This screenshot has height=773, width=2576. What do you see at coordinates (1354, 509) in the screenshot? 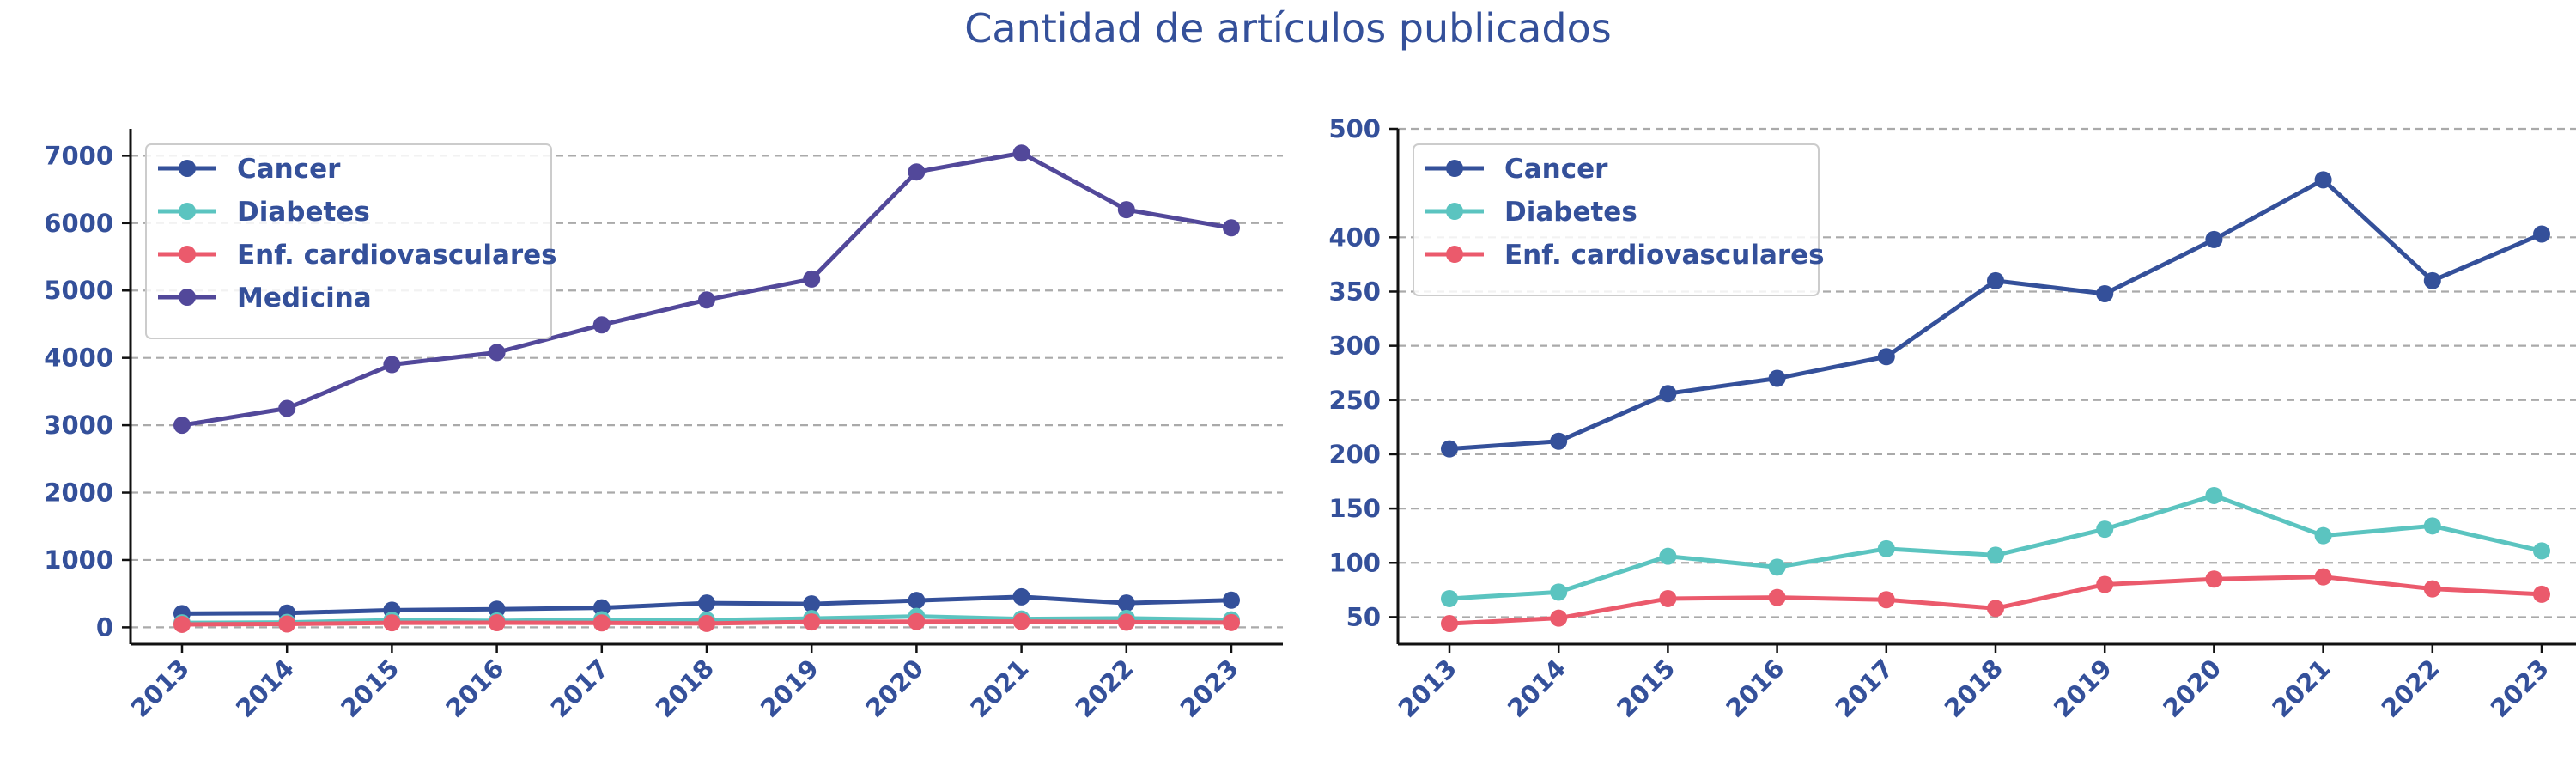
I see `y-tick-label: 150` at bounding box center [1354, 509].